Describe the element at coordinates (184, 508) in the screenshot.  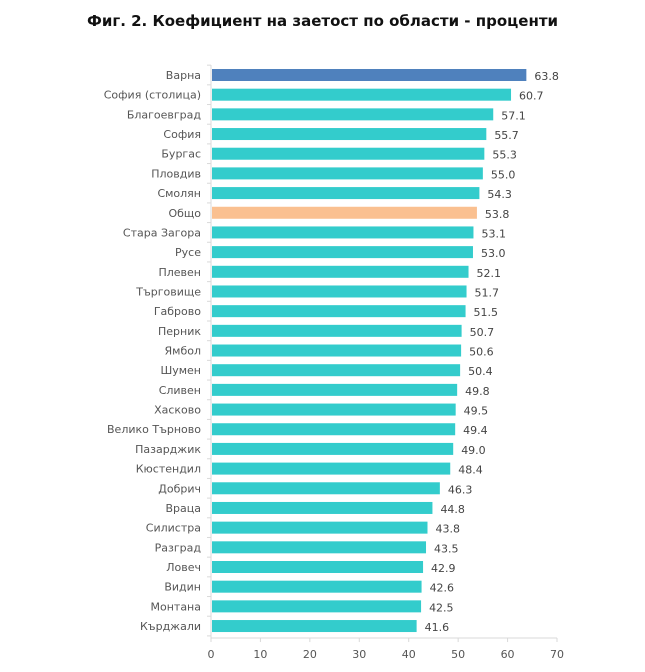
I see `category-label: Враца` at that location.